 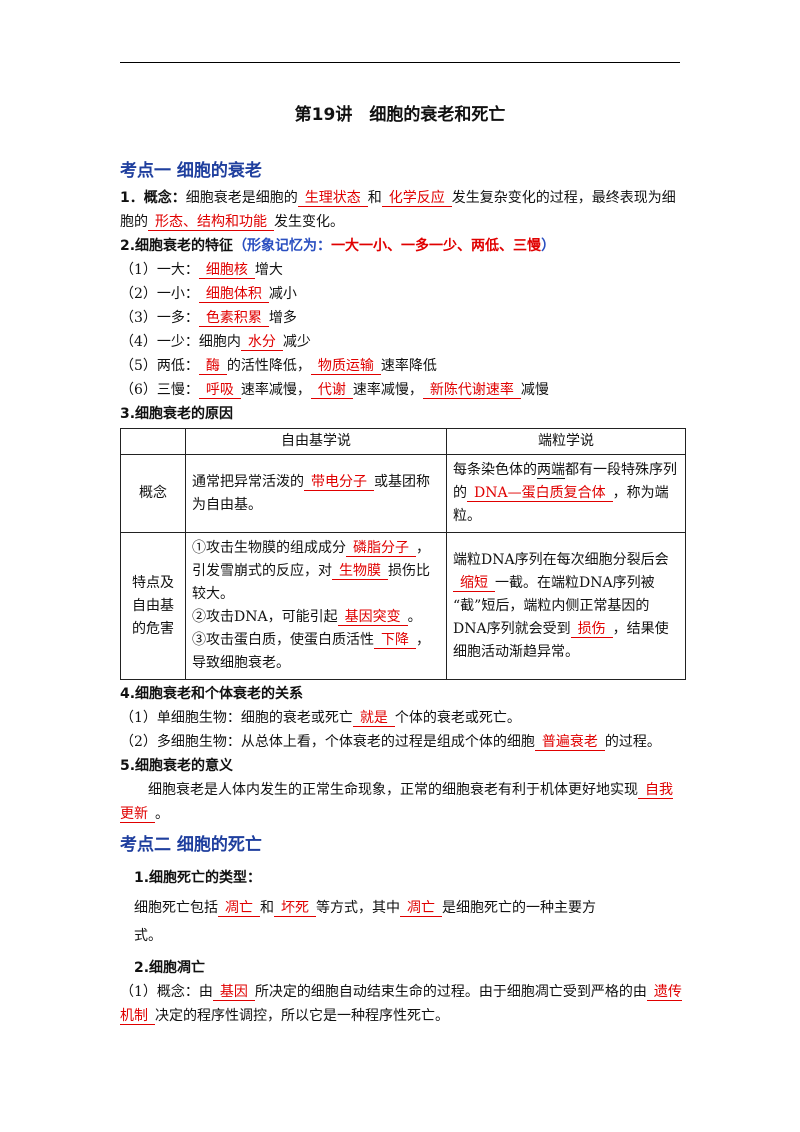 What do you see at coordinates (177, 246) in the screenshot?
I see `text-run: 2.细胞衰老的特征` at bounding box center [177, 246].